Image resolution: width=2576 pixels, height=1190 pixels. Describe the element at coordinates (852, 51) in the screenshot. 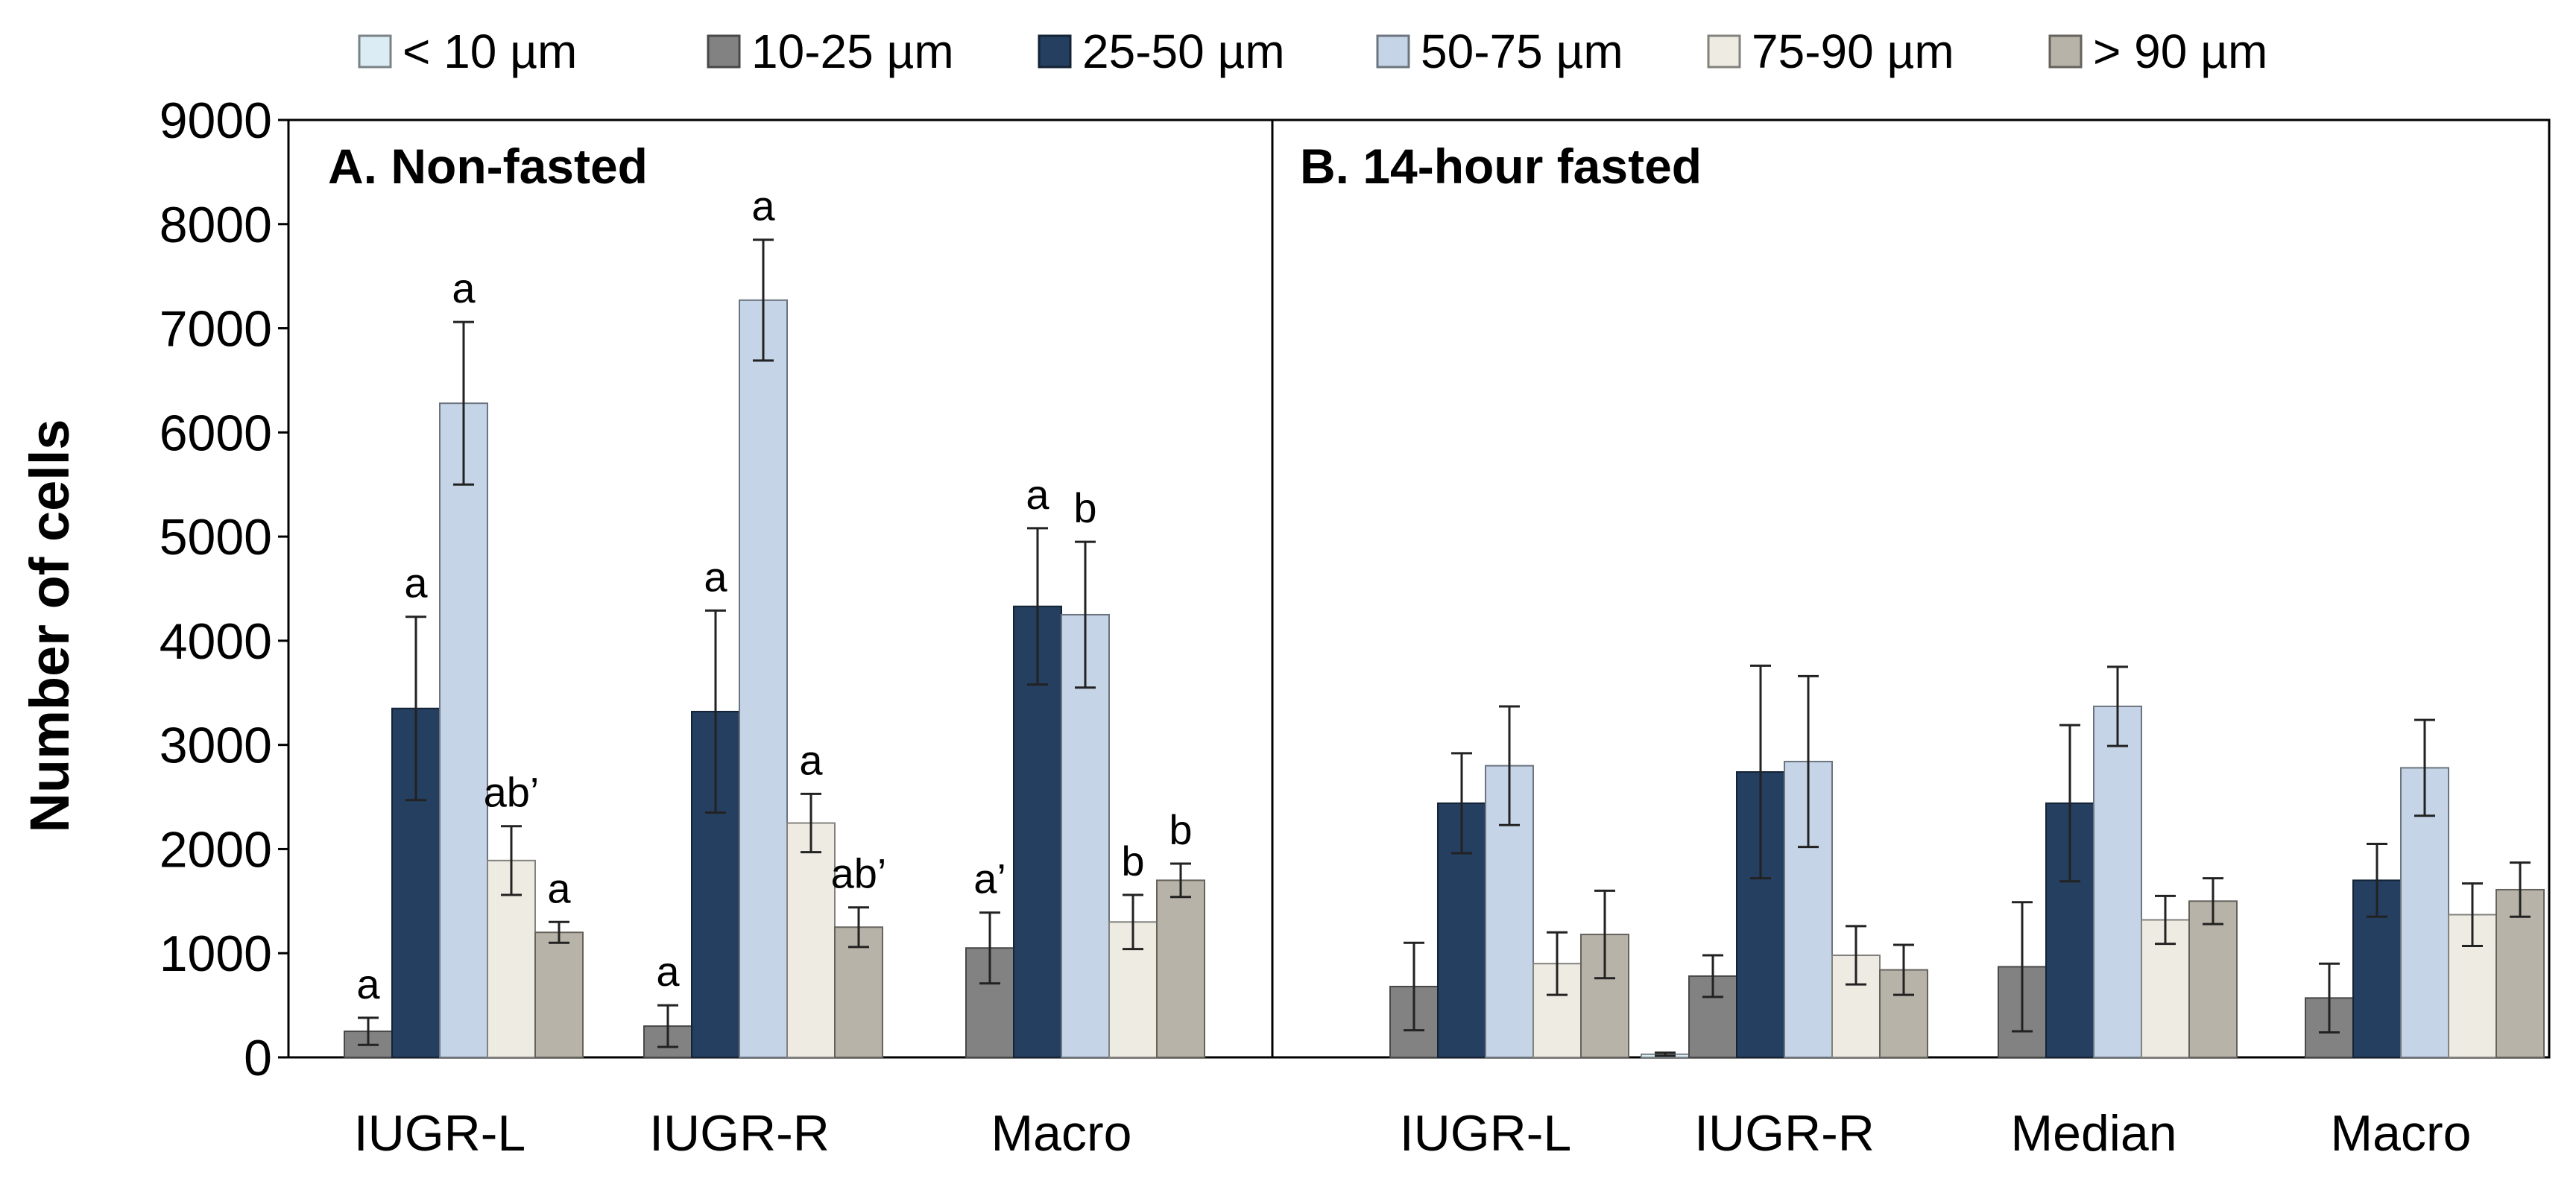

I see `legend-label: 10-25 µm` at that location.